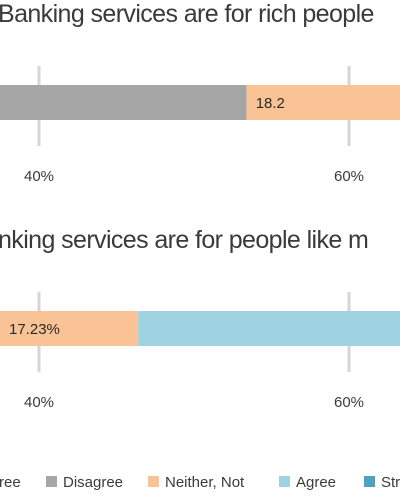  Describe the element at coordinates (34, 329) in the screenshot. I see `data-label: 17.23%` at that location.